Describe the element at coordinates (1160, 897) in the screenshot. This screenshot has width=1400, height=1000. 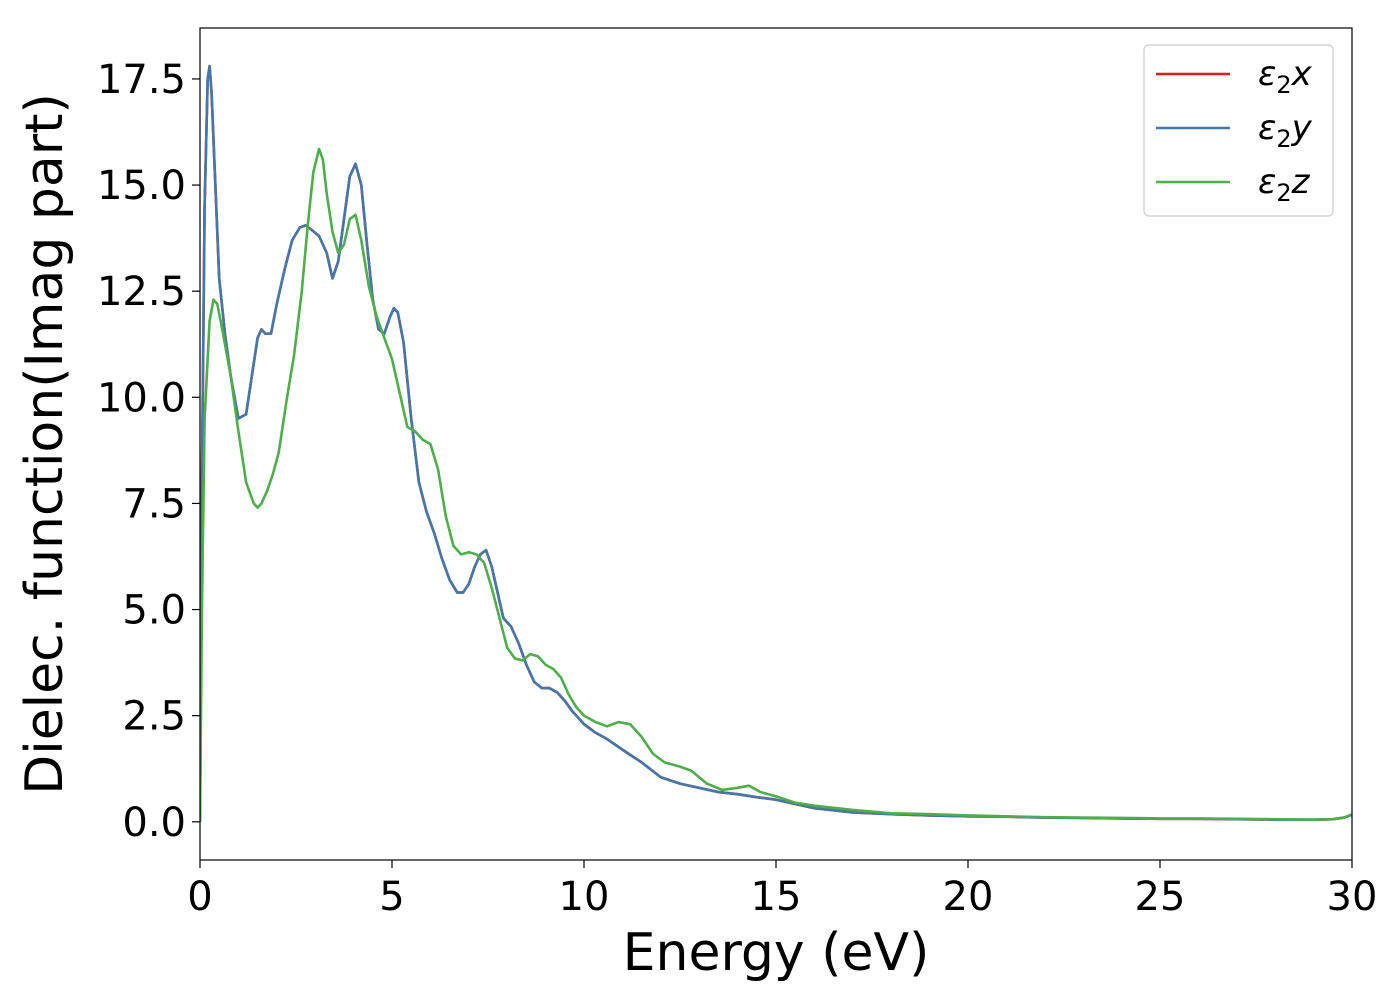
I see `x-tick-label: 25` at that location.